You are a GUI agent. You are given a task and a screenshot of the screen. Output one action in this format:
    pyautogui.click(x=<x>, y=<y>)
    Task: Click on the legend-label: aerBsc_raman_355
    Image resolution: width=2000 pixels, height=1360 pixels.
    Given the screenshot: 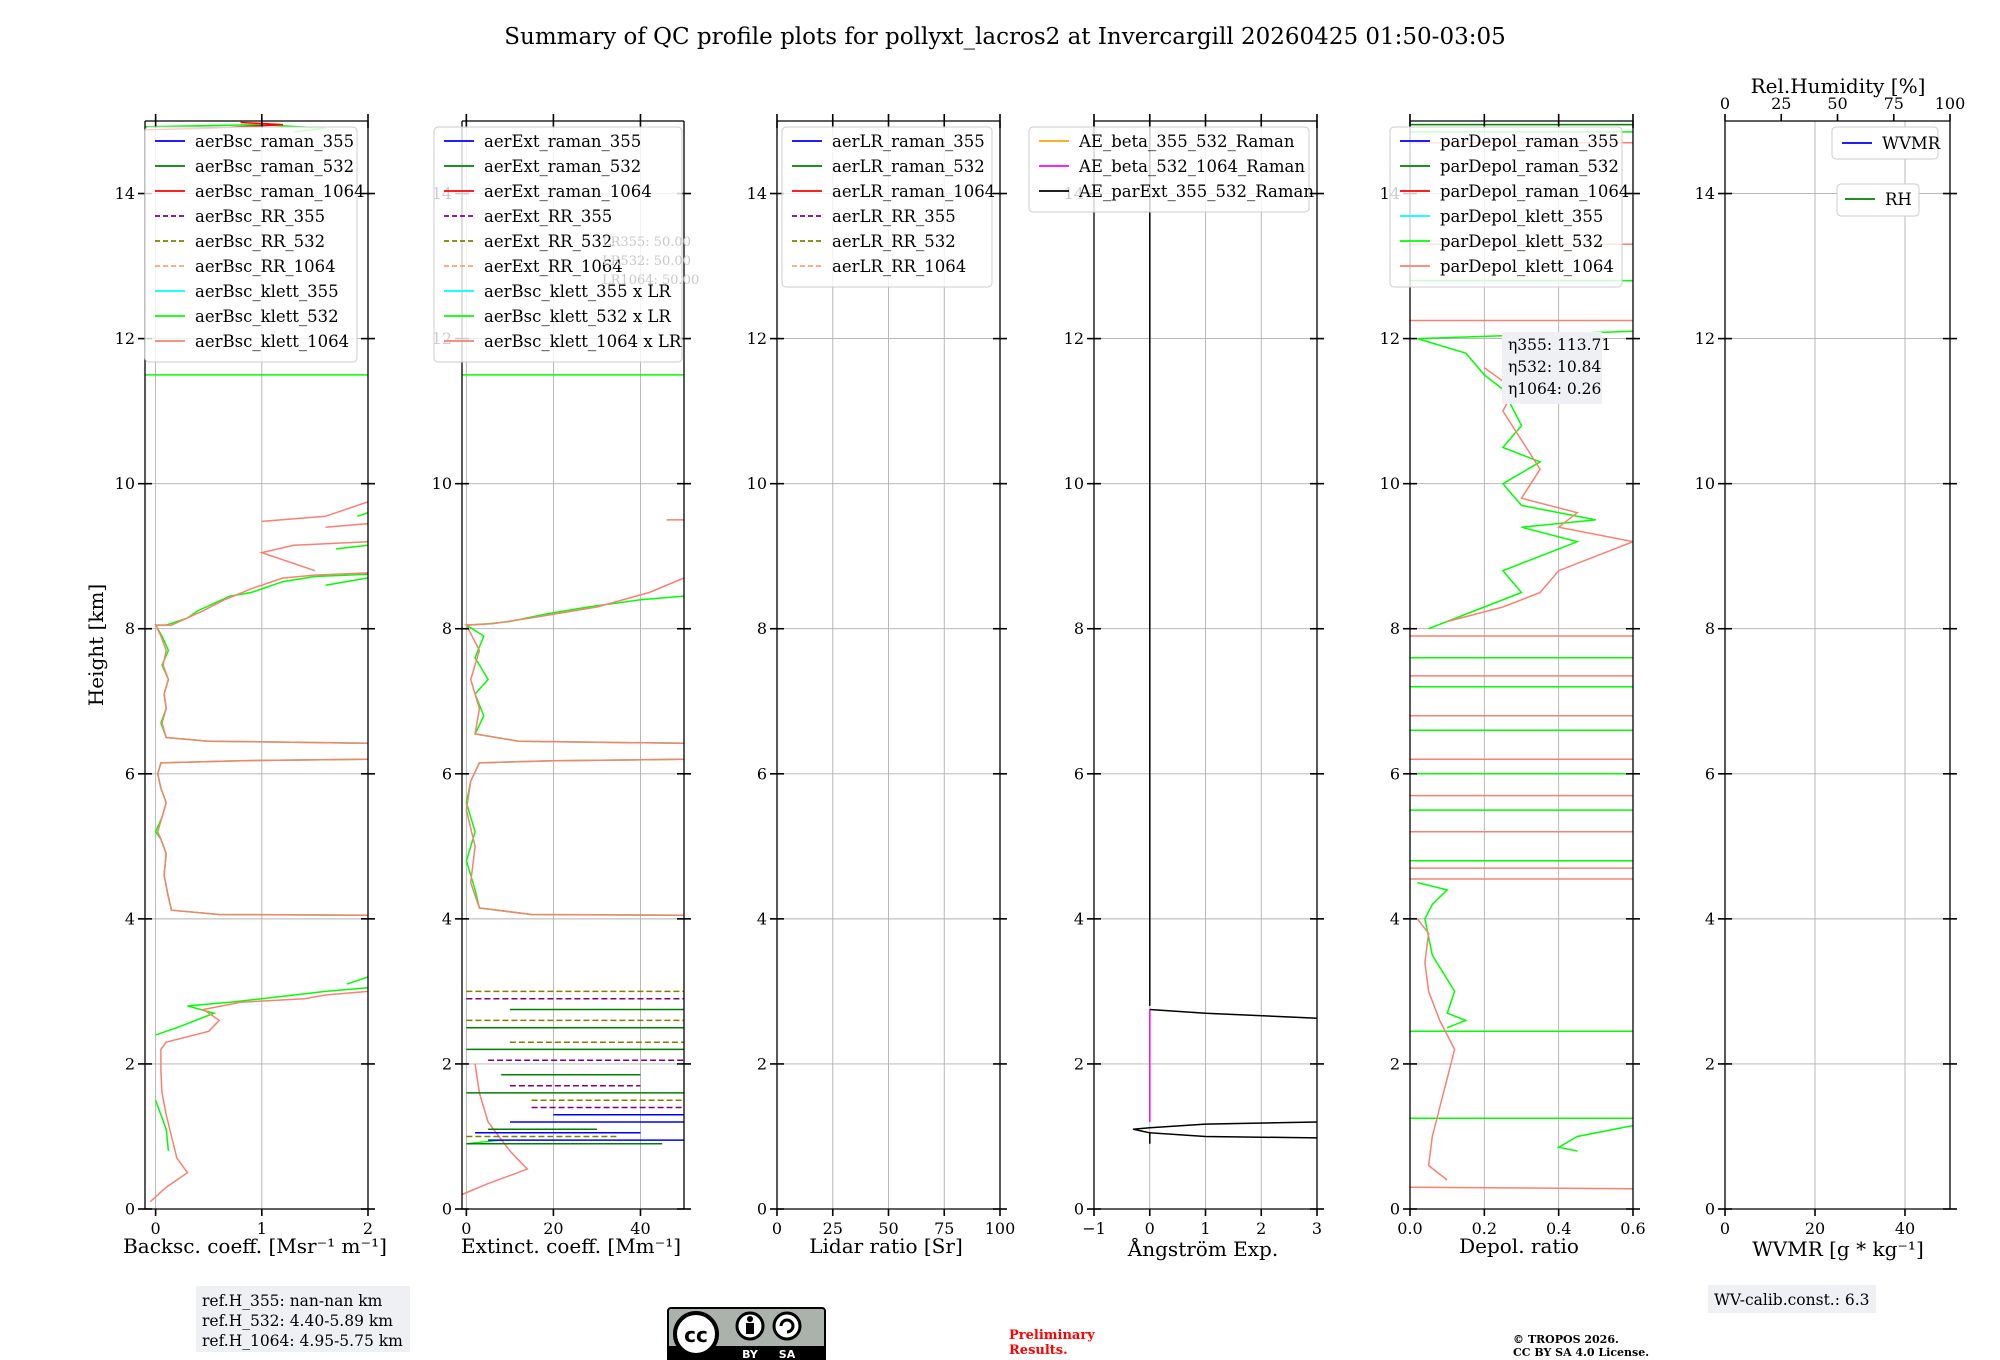 What is the action you would take?
    pyautogui.click(x=274, y=141)
    